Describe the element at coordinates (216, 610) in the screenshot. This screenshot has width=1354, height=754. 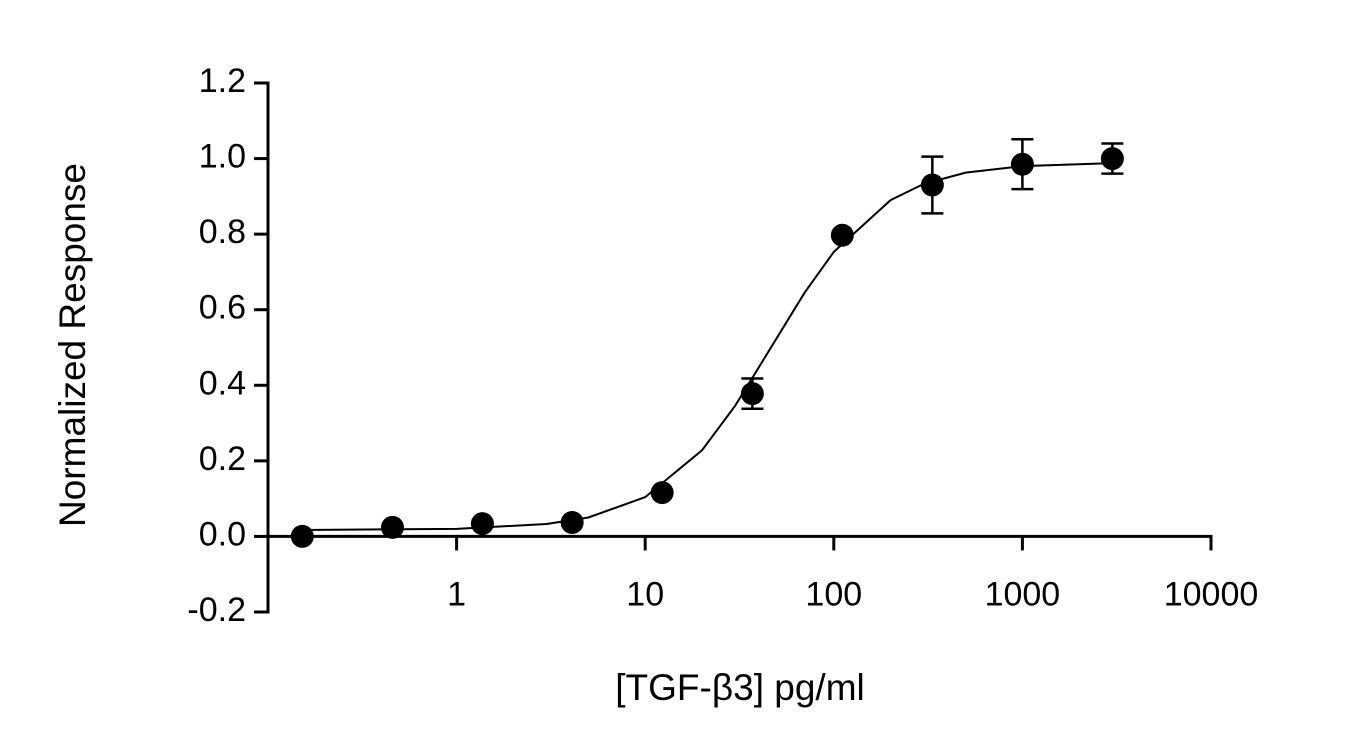
I see `y-tick-label: -0.2` at that location.